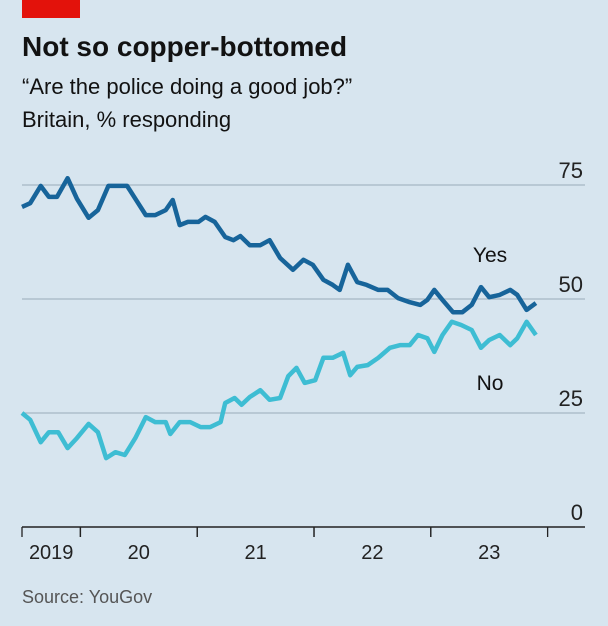 The image size is (608, 626). I want to click on x-tick-label: 21, so click(255, 553).